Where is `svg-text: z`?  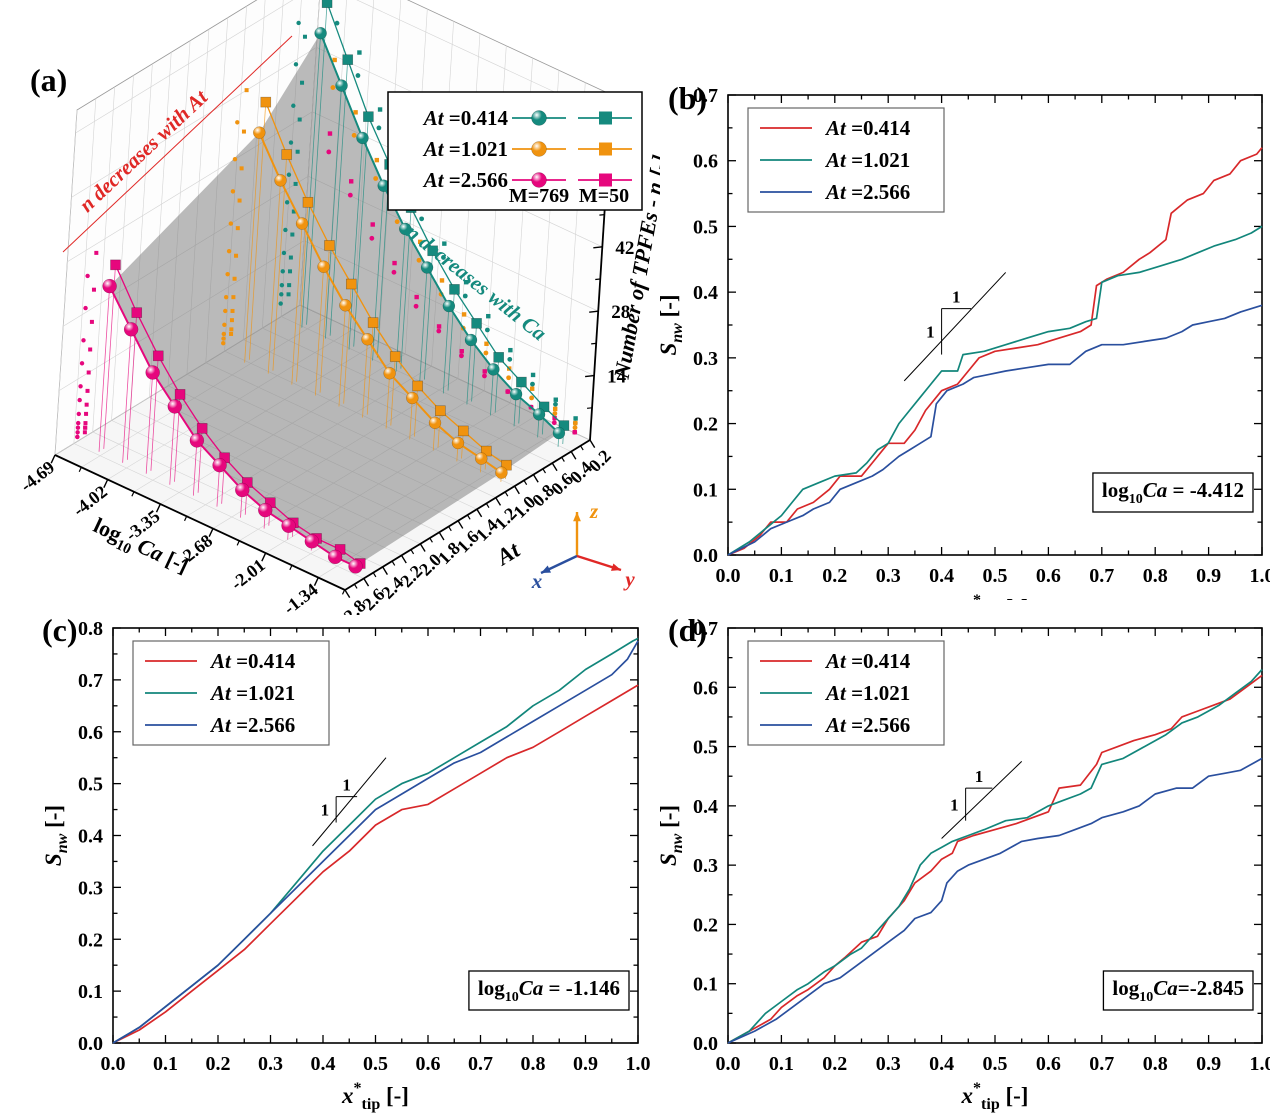
svg-text: z is located at coordinates (594, 511).